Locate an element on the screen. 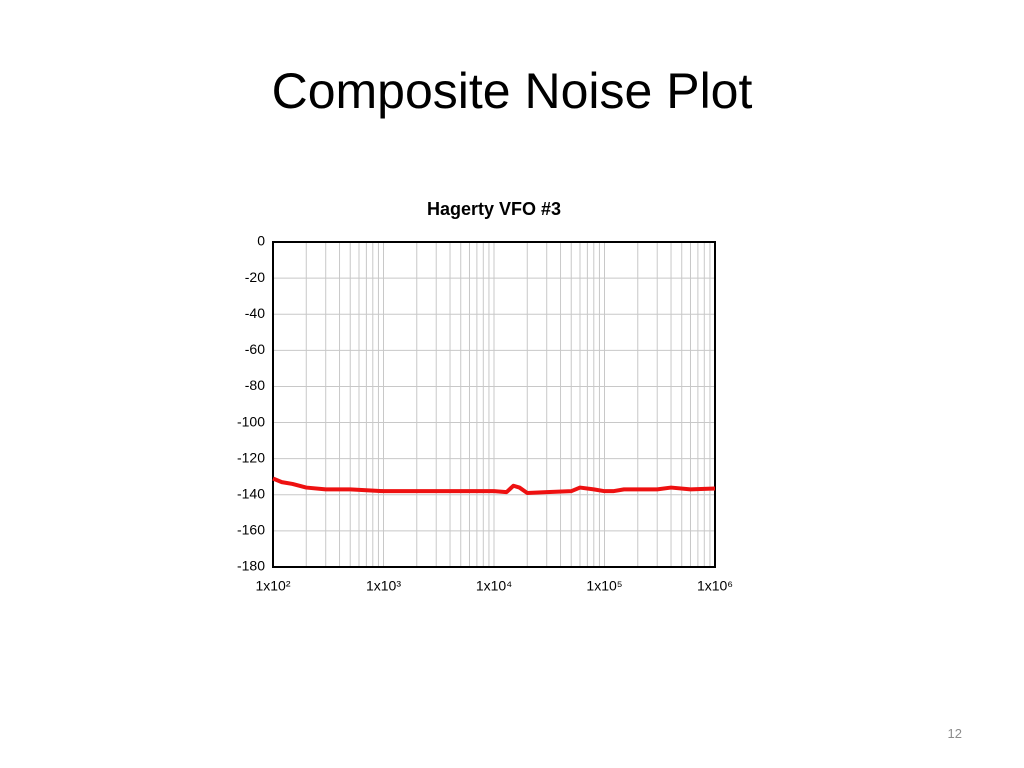  y-tick-label: -160 is located at coordinates (251, 530).